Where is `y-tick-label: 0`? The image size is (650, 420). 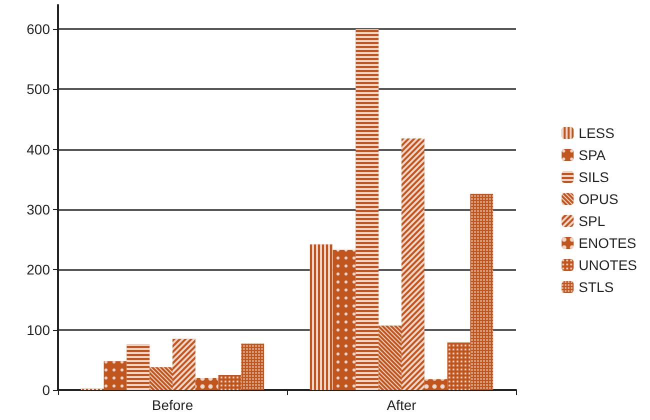 y-tick-label: 0 is located at coordinates (46, 390).